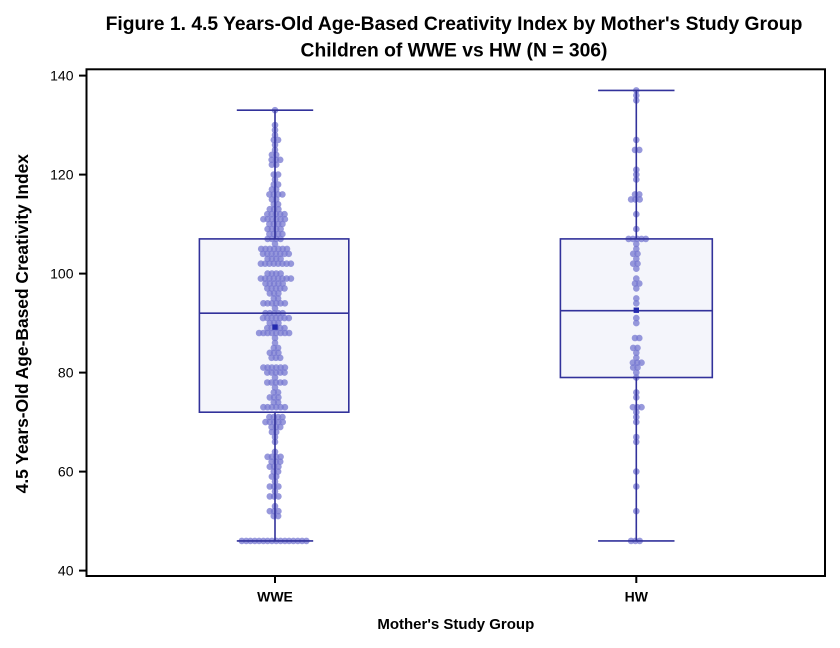 The height and width of the screenshot is (648, 840). Describe the element at coordinates (637, 596) in the screenshot. I see `svg-text: HW` at that location.